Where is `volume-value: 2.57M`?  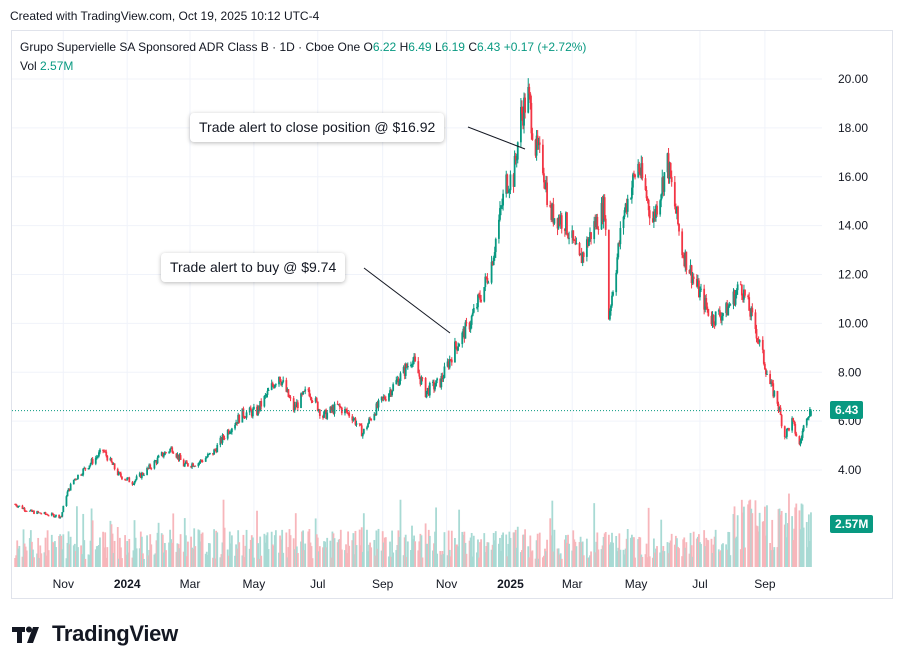 volume-value: 2.57M is located at coordinates (57, 66).